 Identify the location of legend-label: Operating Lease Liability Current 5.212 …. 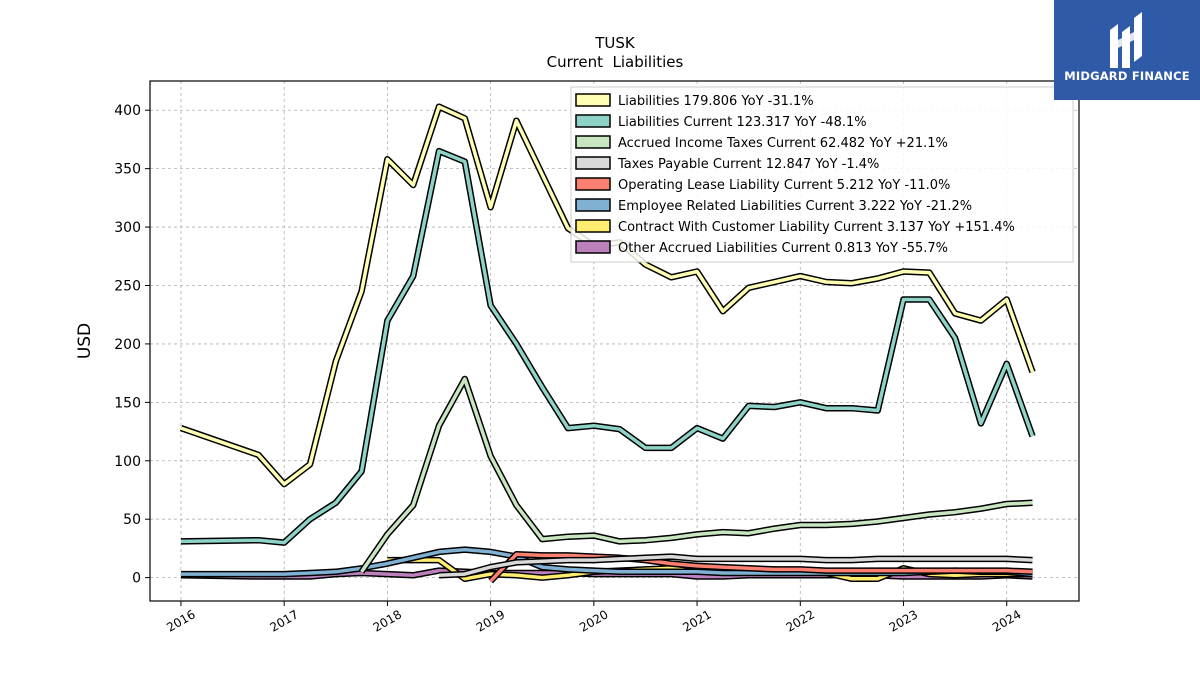
(784, 185).